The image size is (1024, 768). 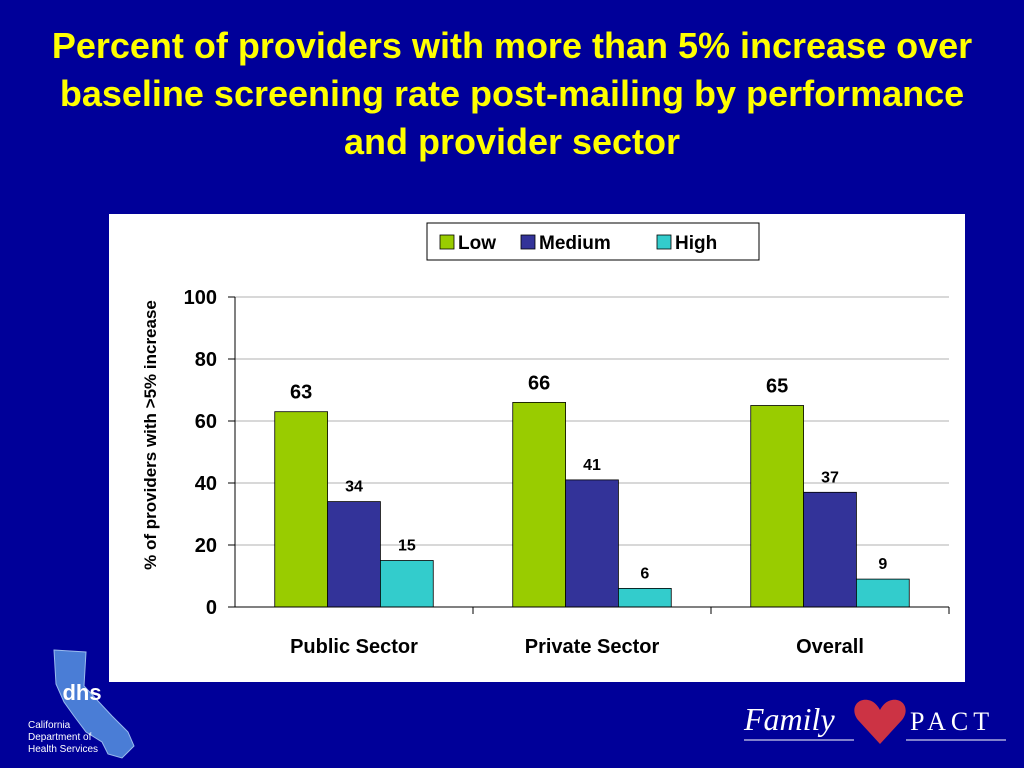 I want to click on y-tick-label: 0, so click(x=211, y=608).